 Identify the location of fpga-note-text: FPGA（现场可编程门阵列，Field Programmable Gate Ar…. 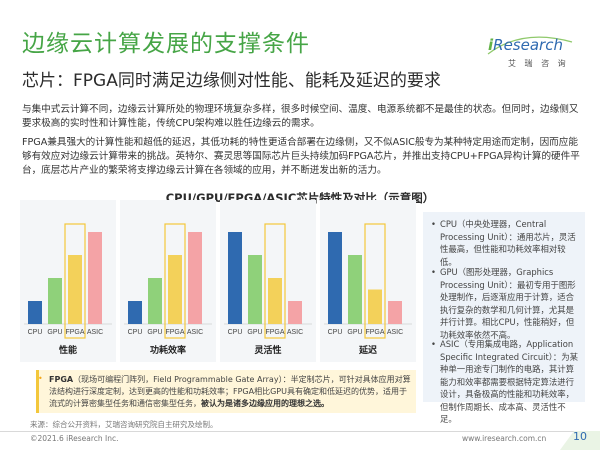
(231, 392).